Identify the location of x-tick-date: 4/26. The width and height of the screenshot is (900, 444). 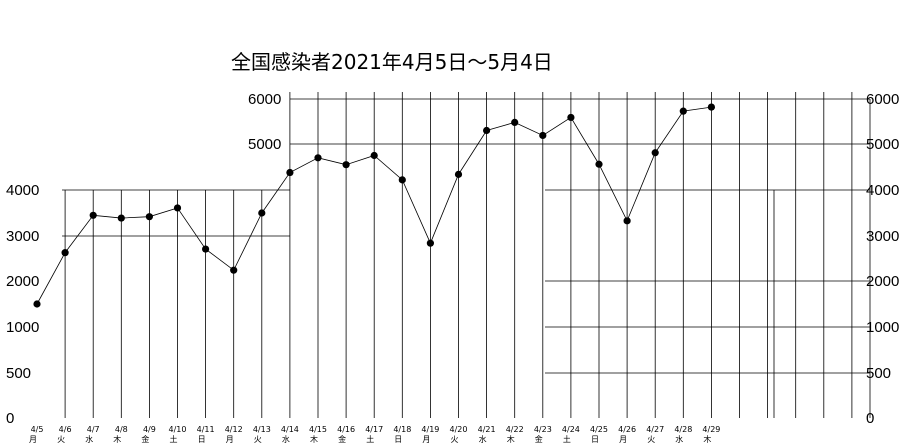
(627, 429).